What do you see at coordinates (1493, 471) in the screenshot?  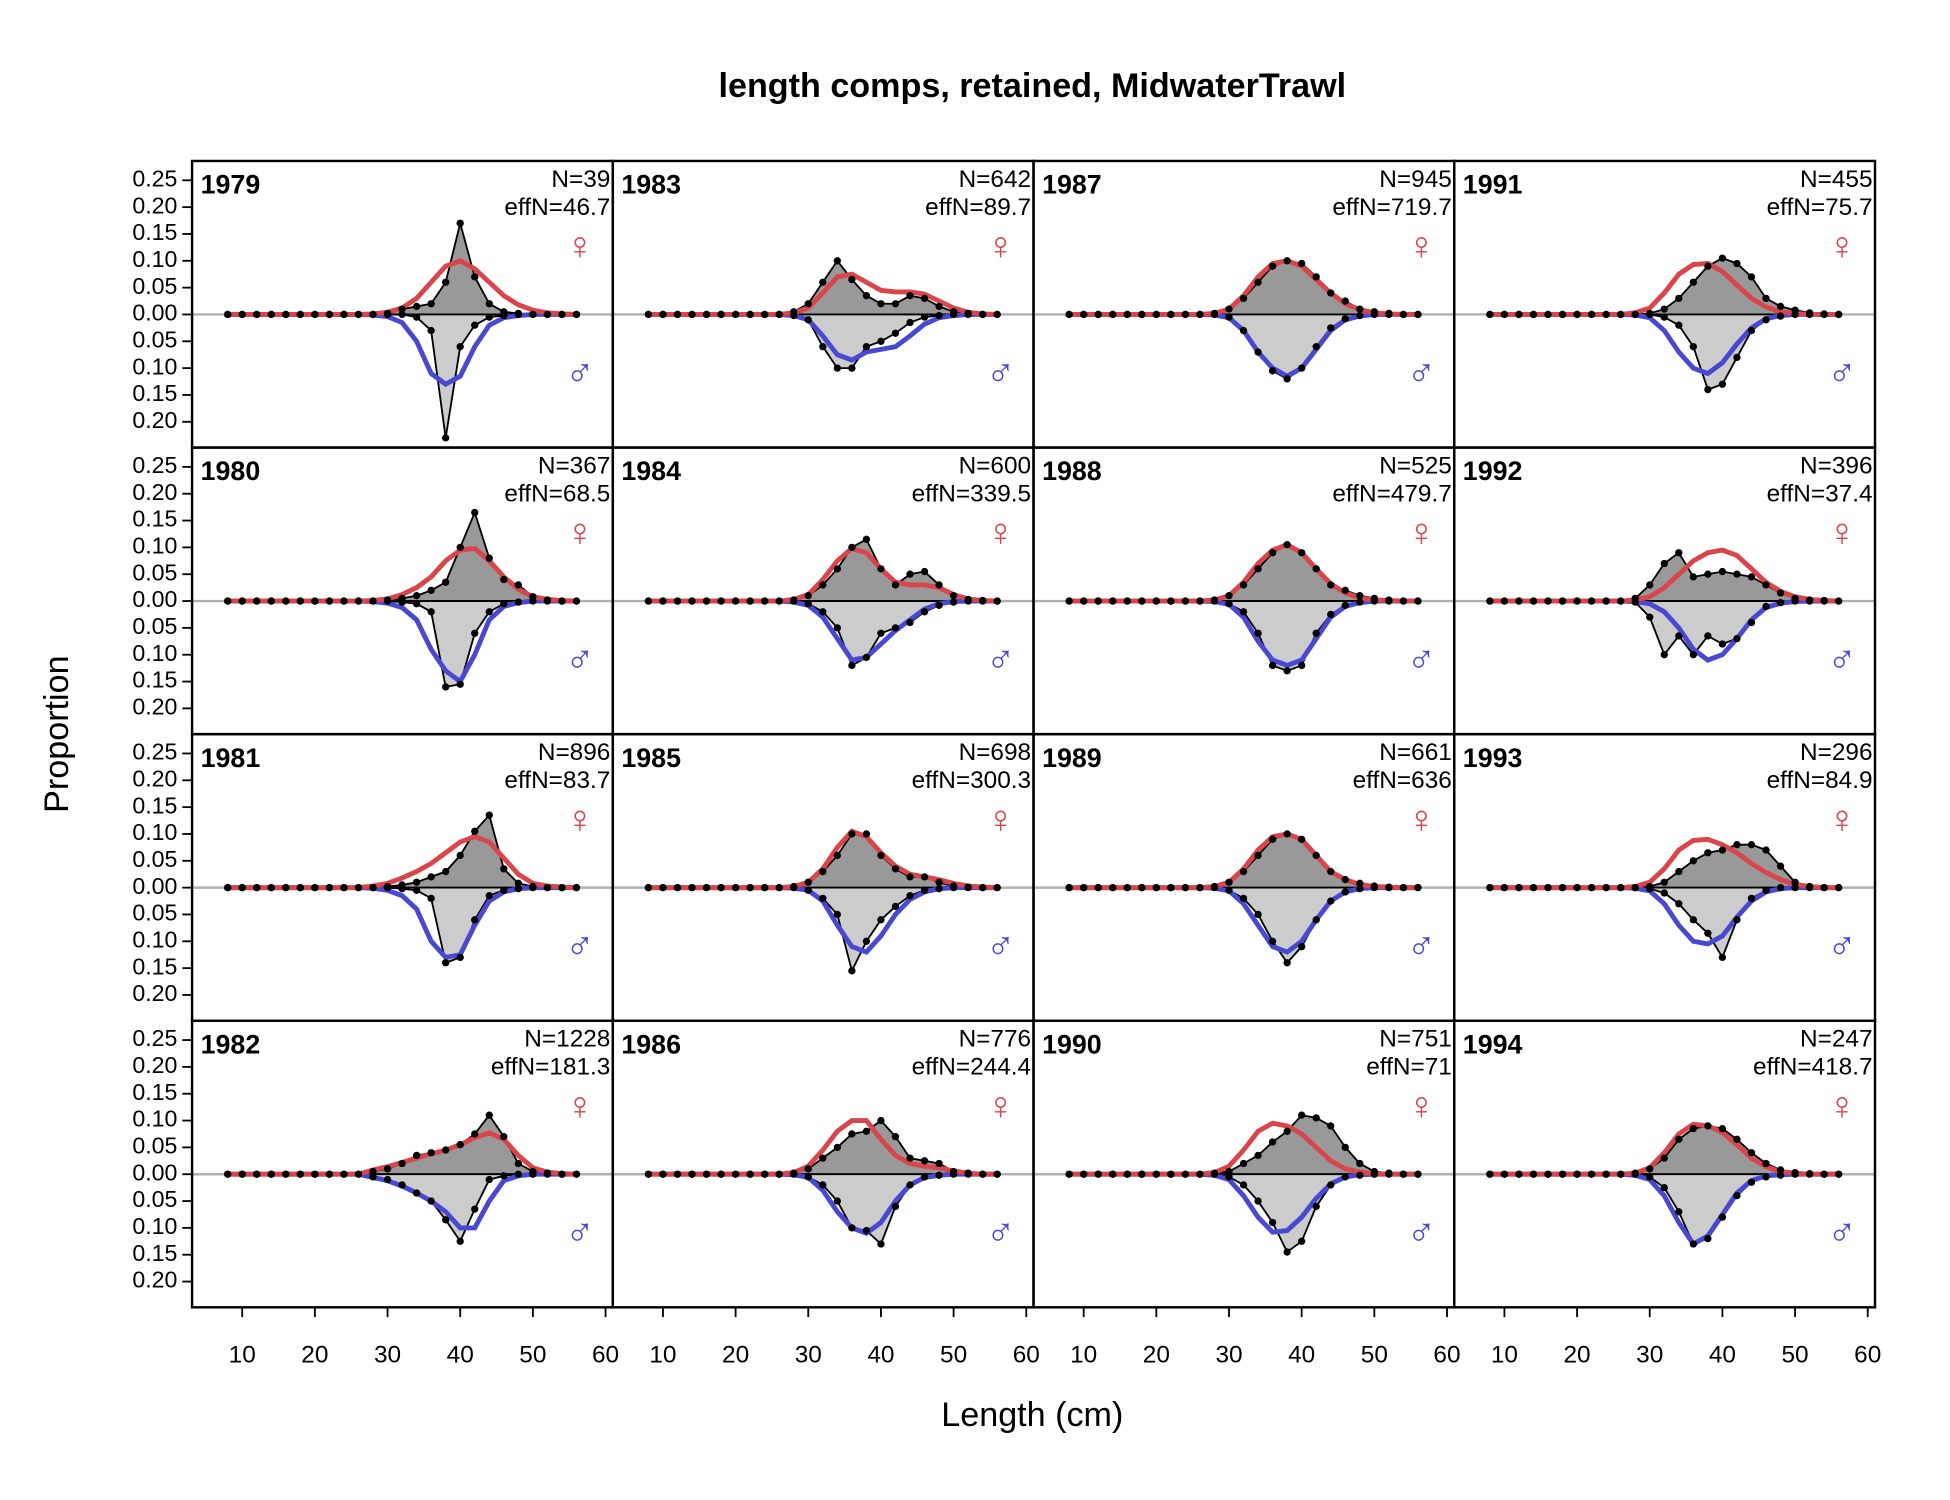 I see `panel-year: 1992` at bounding box center [1493, 471].